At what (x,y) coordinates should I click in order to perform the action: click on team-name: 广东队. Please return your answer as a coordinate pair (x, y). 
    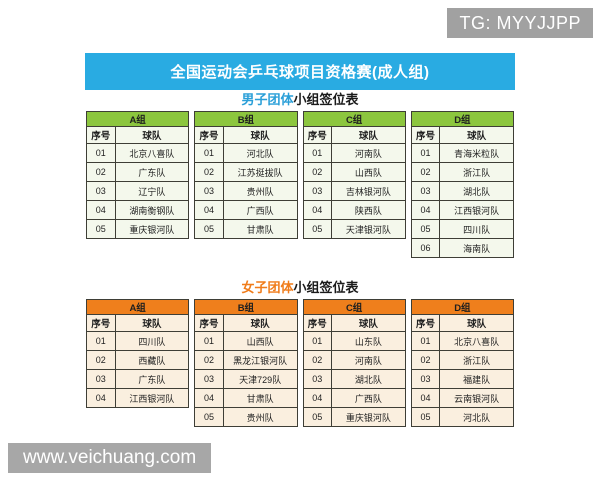
    Looking at the image, I should click on (152, 172).